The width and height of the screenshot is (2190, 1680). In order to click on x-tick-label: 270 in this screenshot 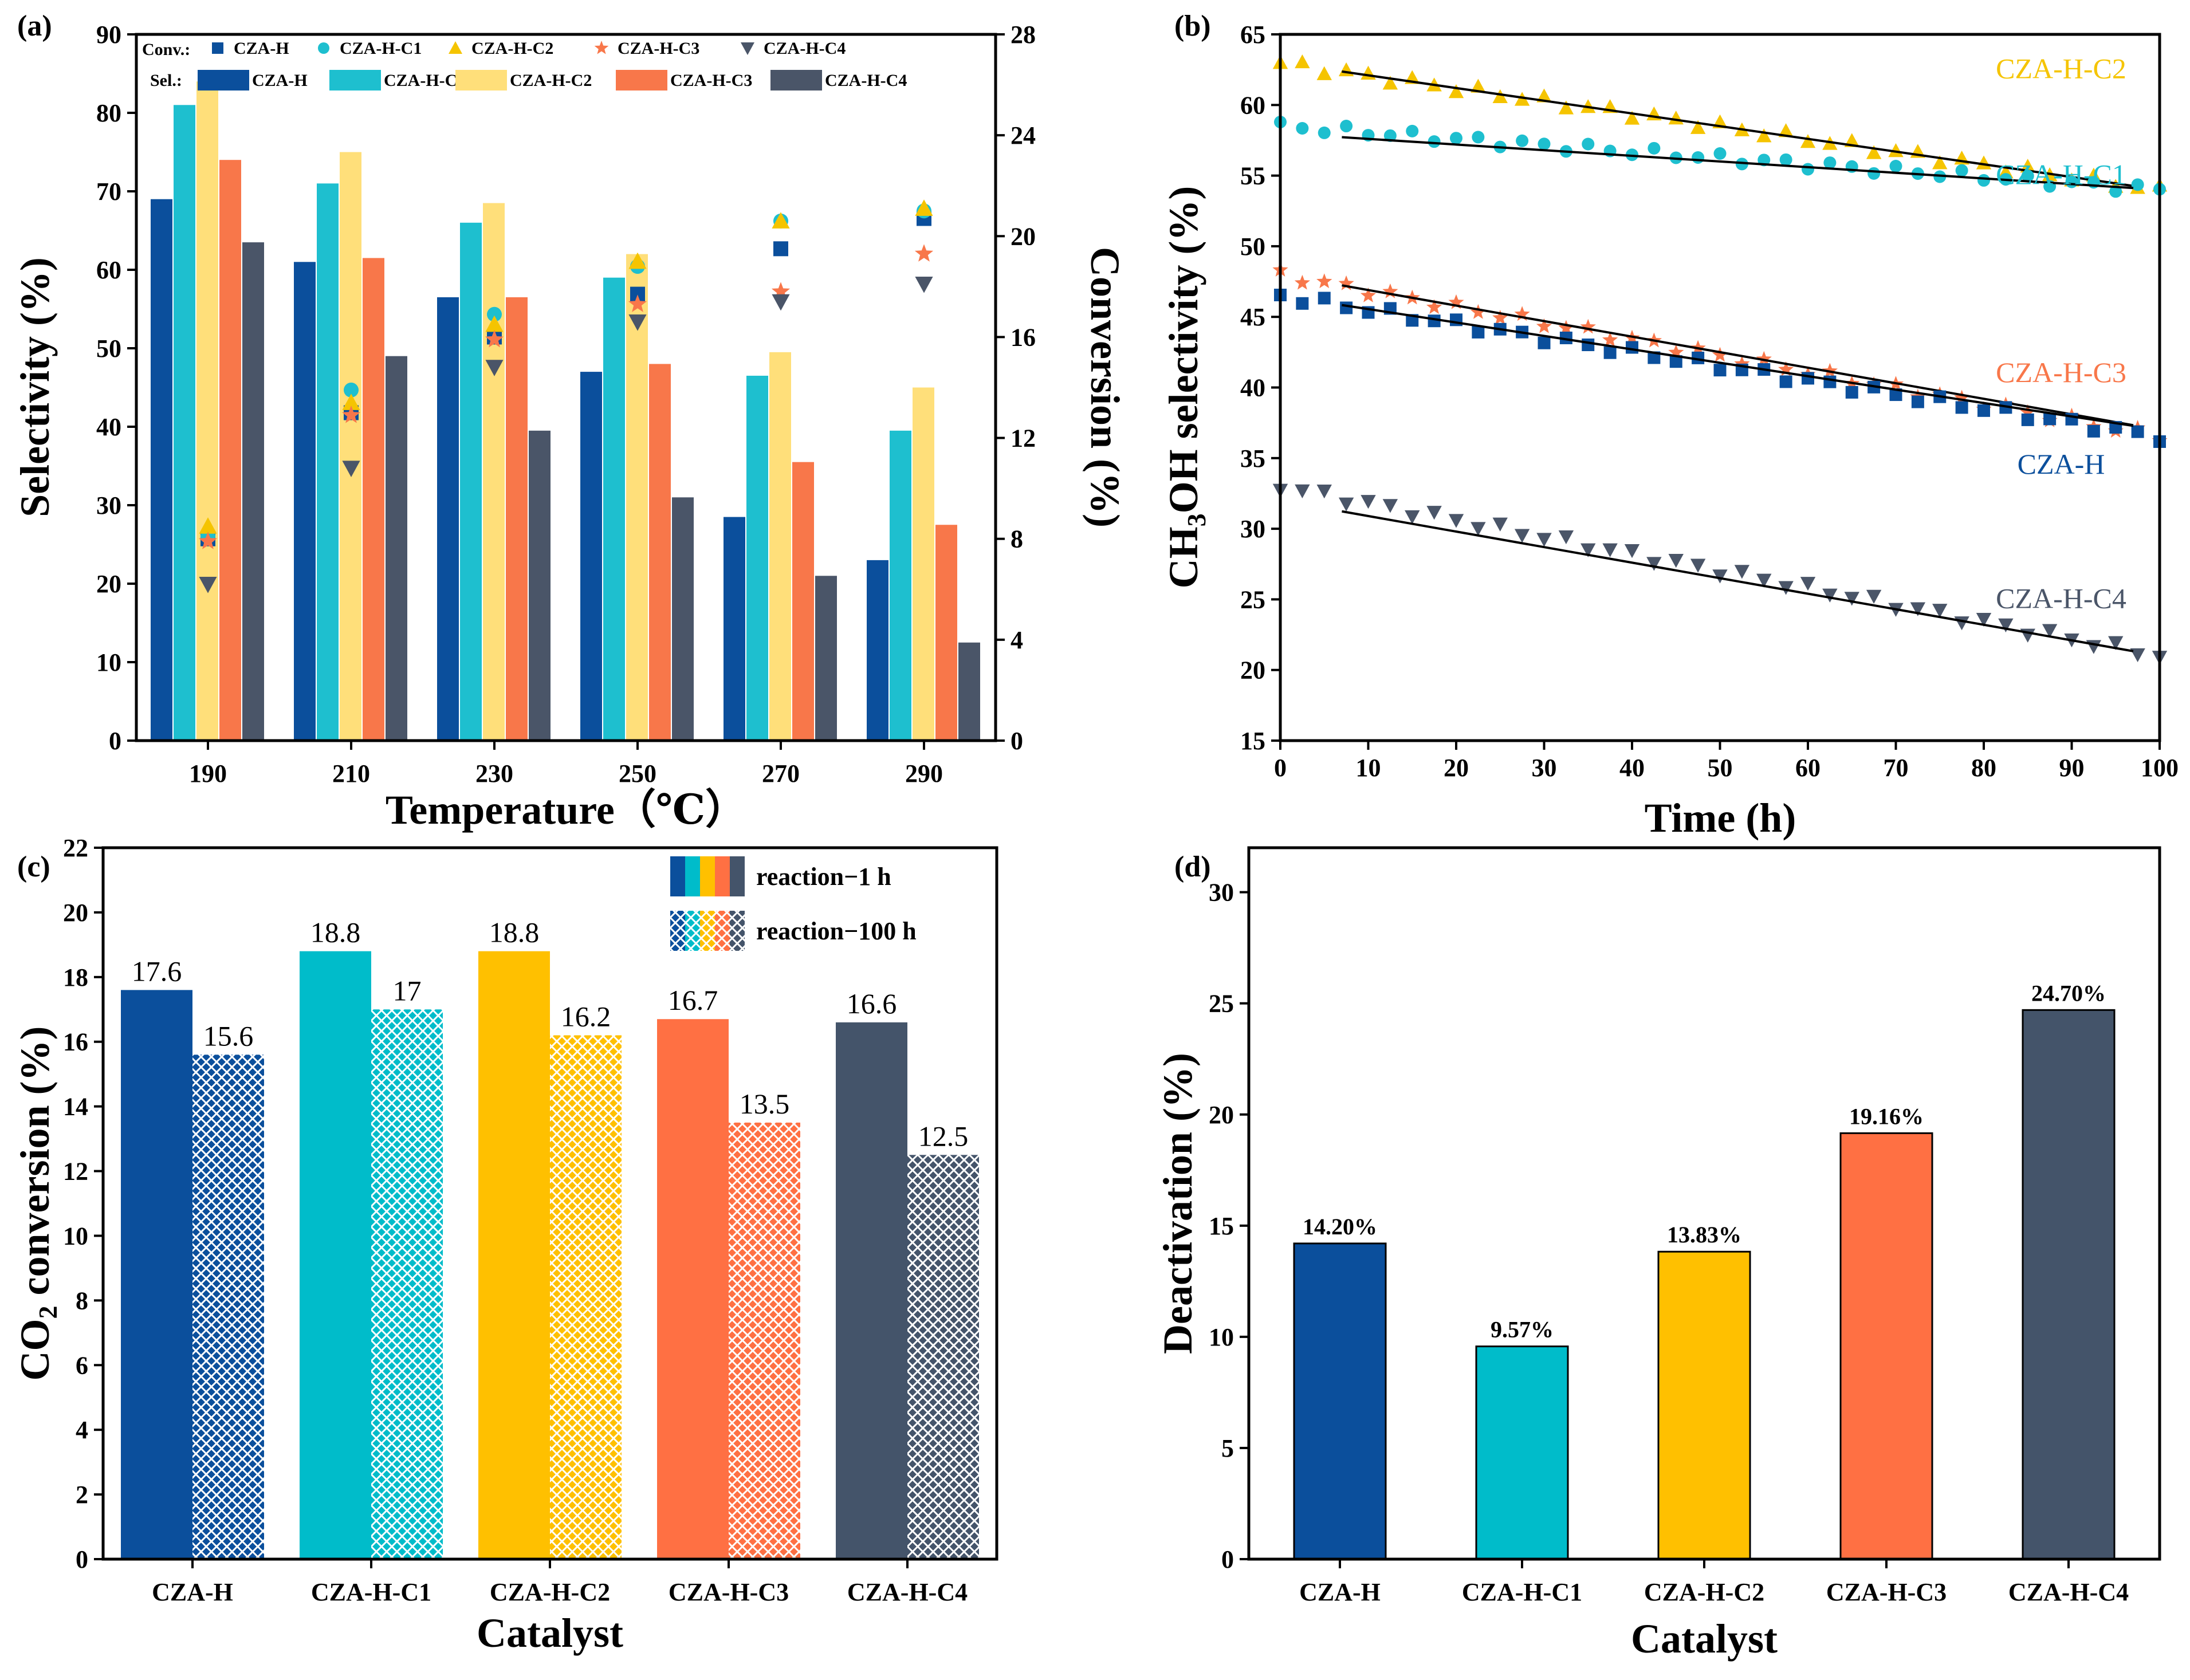, I will do `click(781, 774)`.